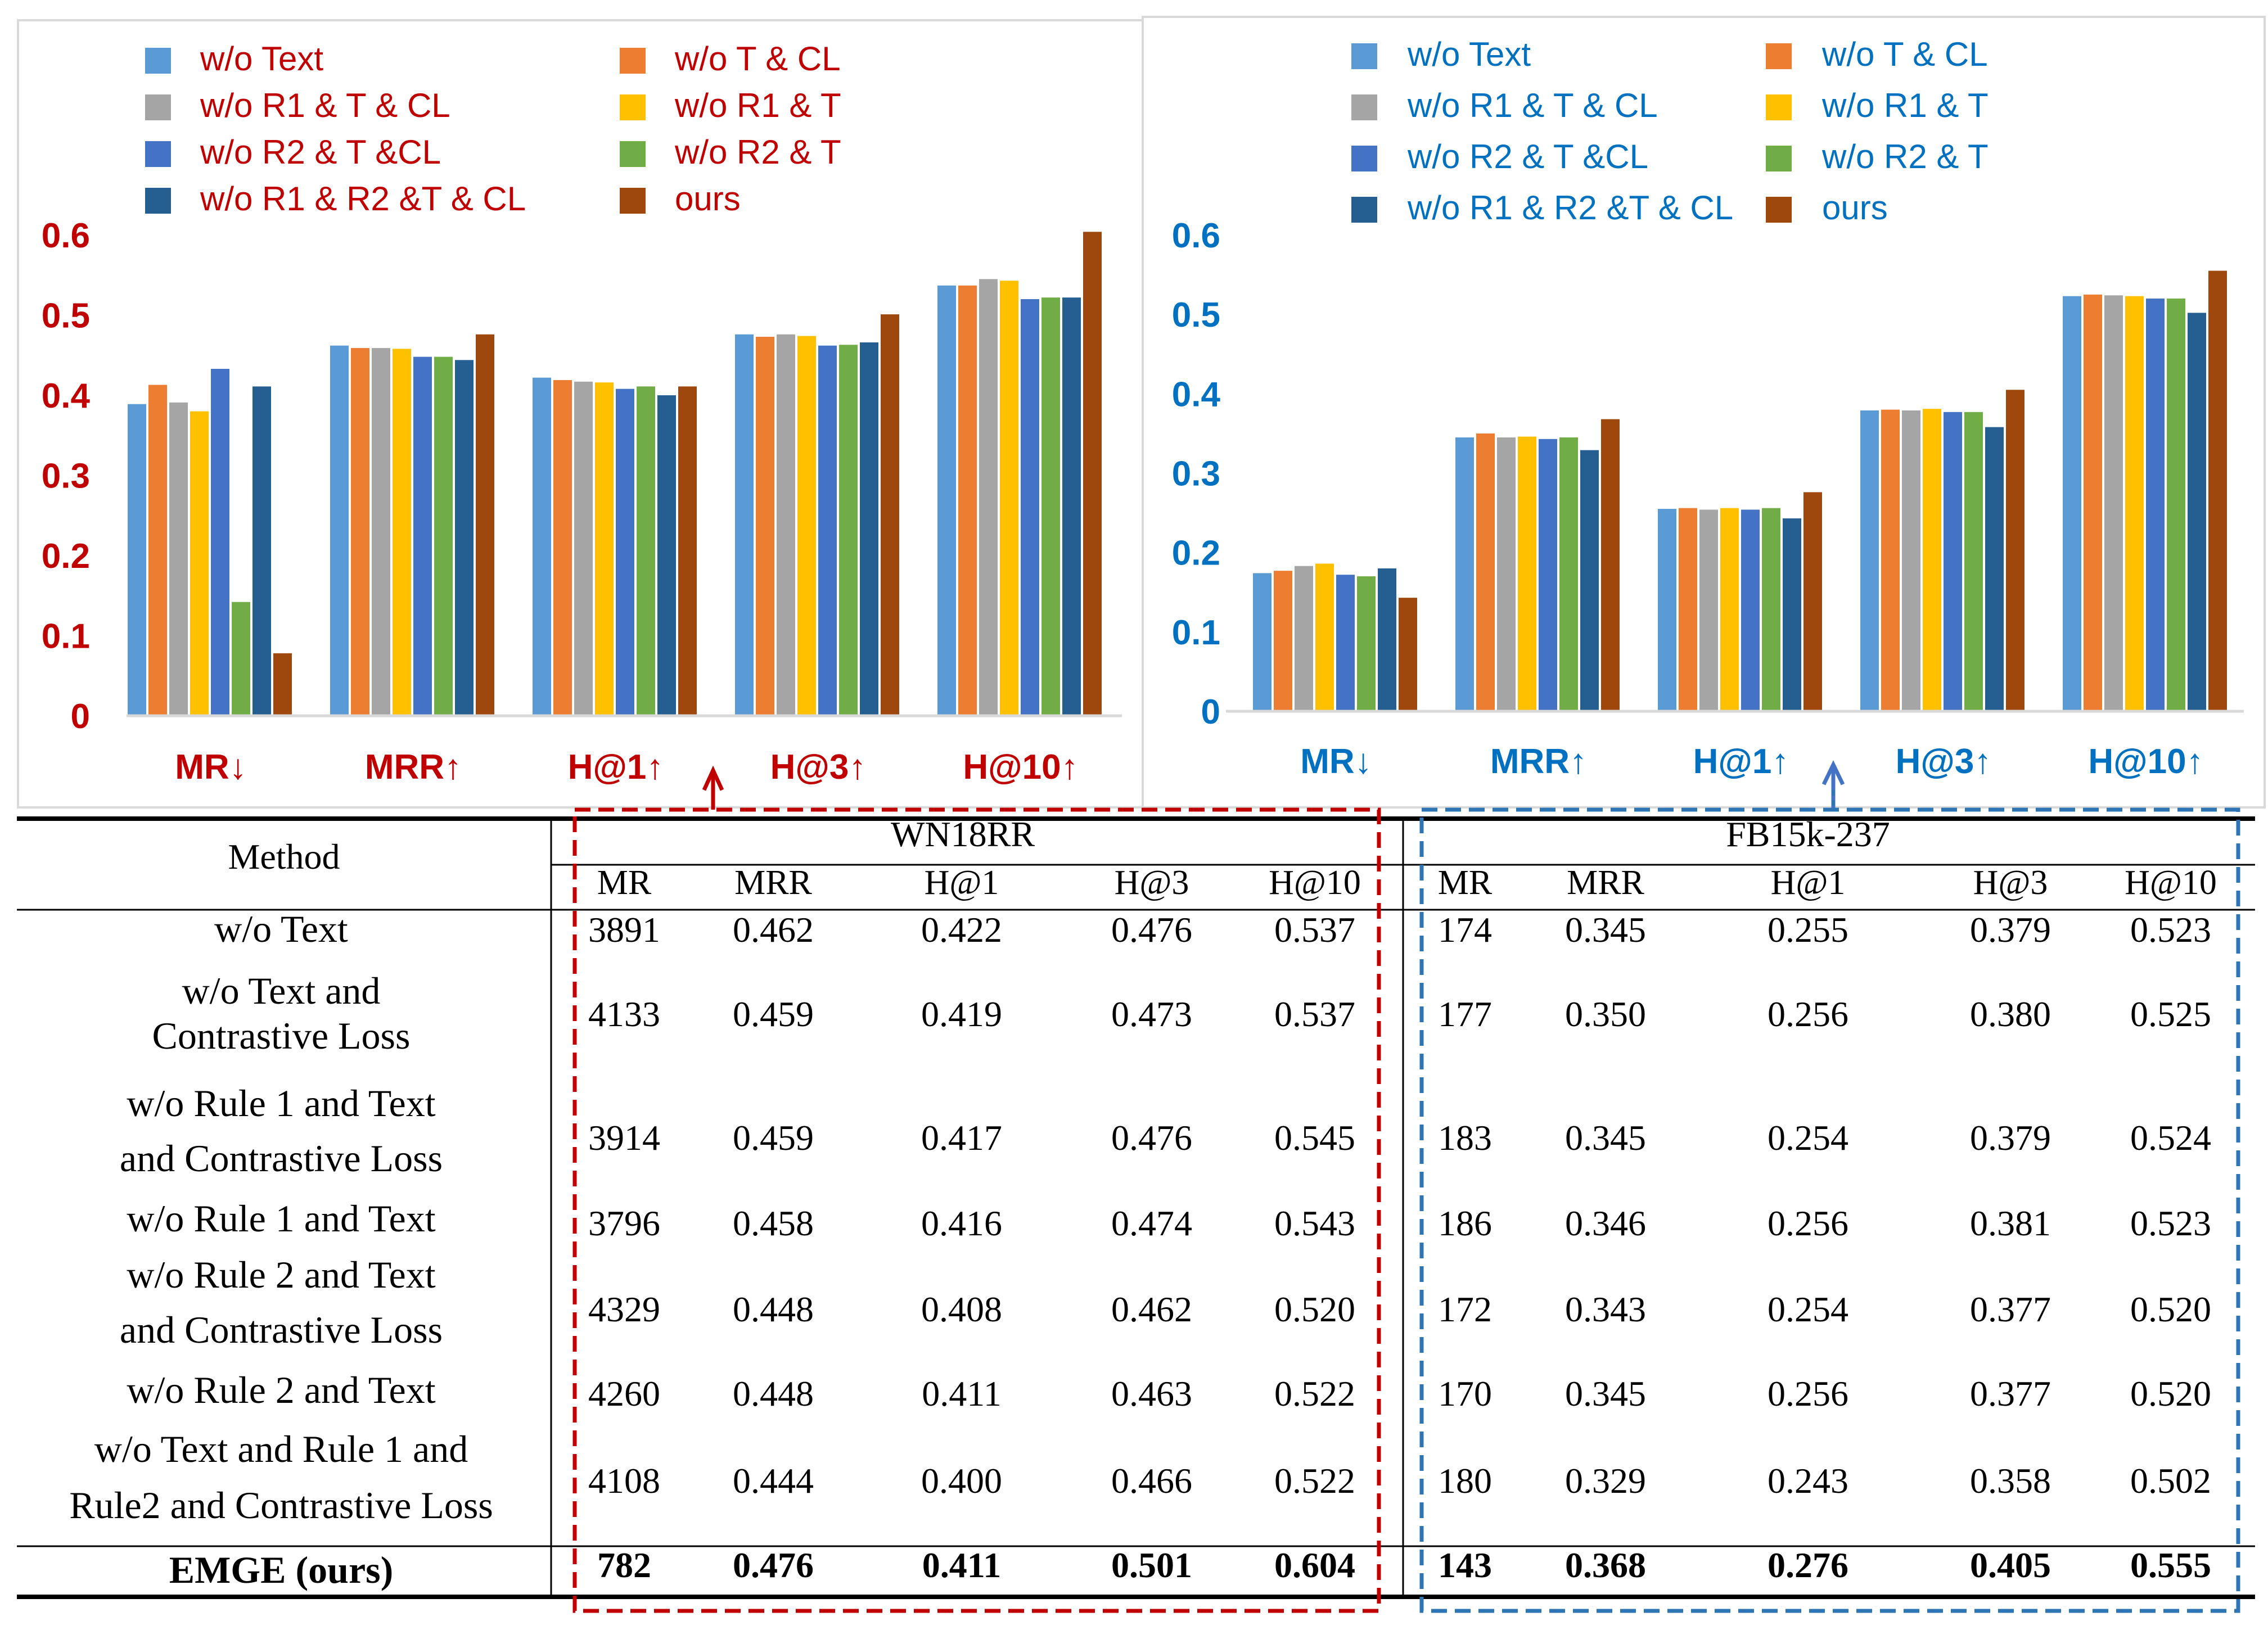 Image resolution: width=2268 pixels, height=1630 pixels. I want to click on fb15k-237-bars, so click(1740, 491).